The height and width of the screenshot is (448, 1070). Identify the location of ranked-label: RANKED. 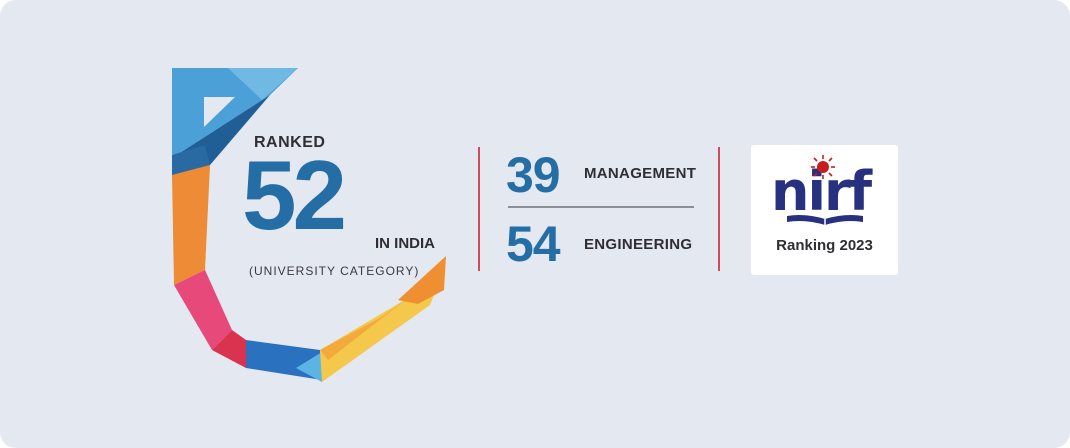
(290, 142).